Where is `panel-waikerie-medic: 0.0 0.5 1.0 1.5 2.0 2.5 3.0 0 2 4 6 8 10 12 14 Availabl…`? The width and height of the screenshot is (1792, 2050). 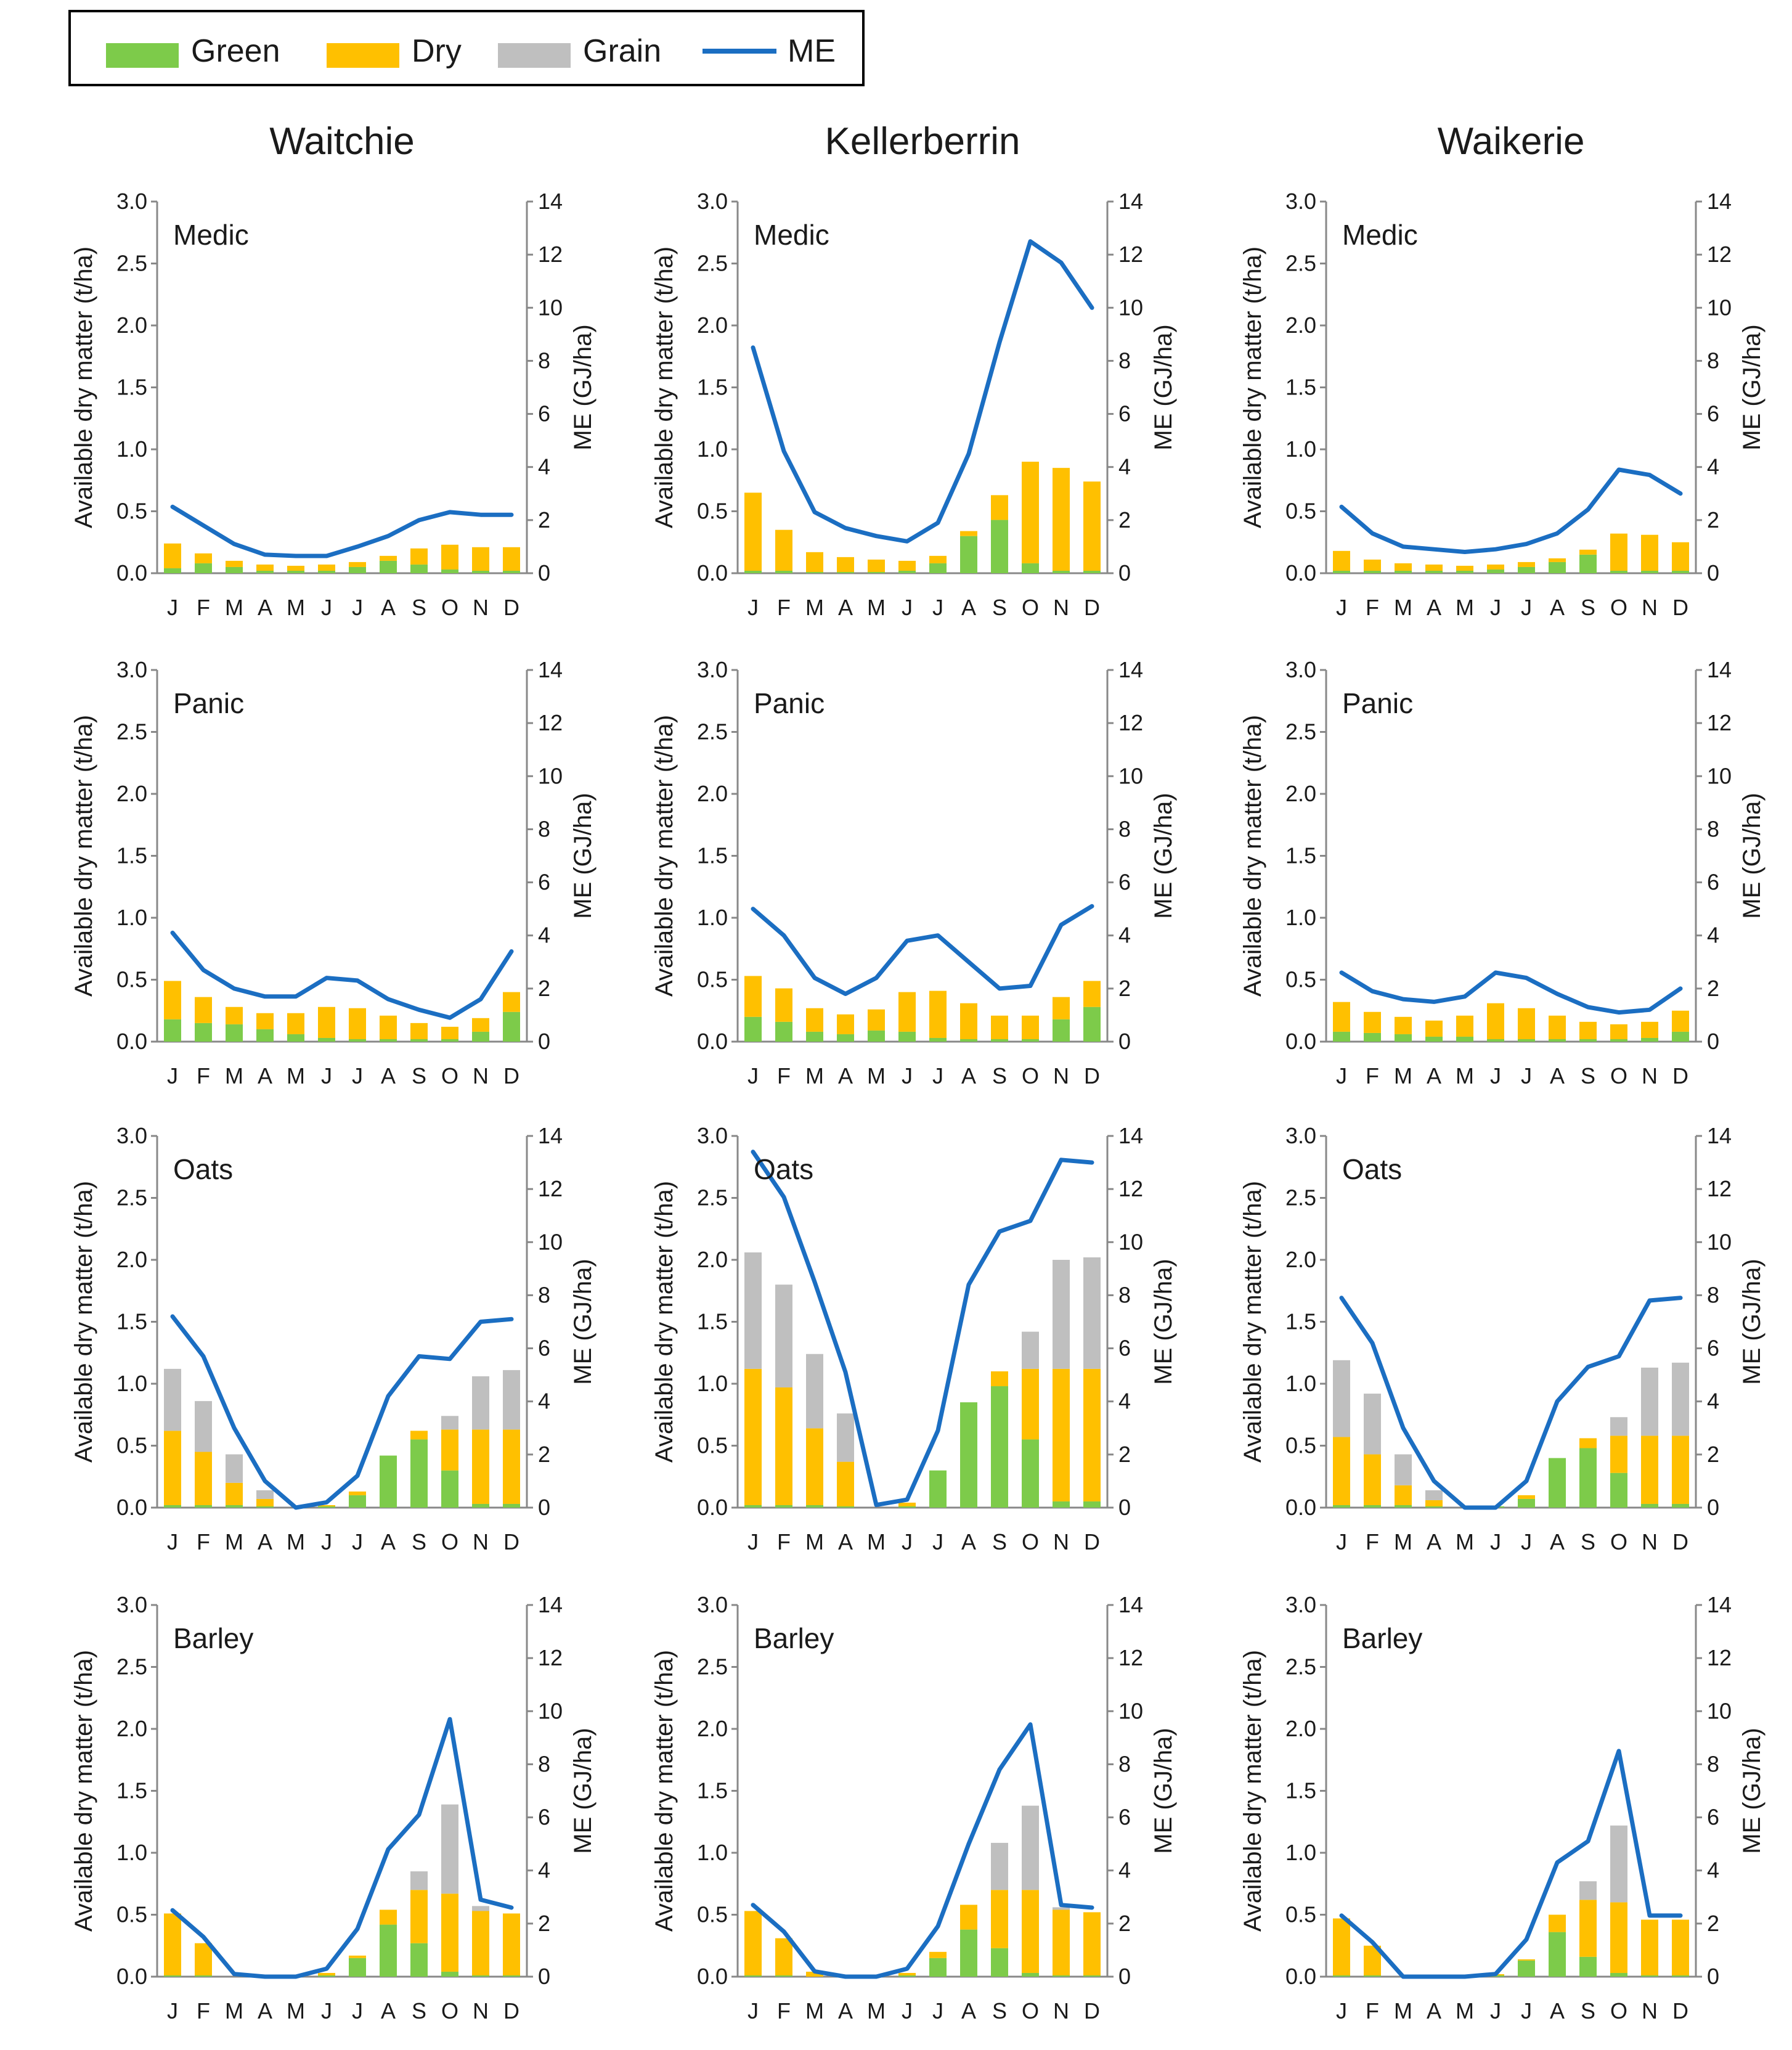 panel-waikerie-medic: 0.0 0.5 1.0 1.5 2.0 2.5 3.0 0 2 4 6 8 10 12 14 Availabl… is located at coordinates (1503, 405).